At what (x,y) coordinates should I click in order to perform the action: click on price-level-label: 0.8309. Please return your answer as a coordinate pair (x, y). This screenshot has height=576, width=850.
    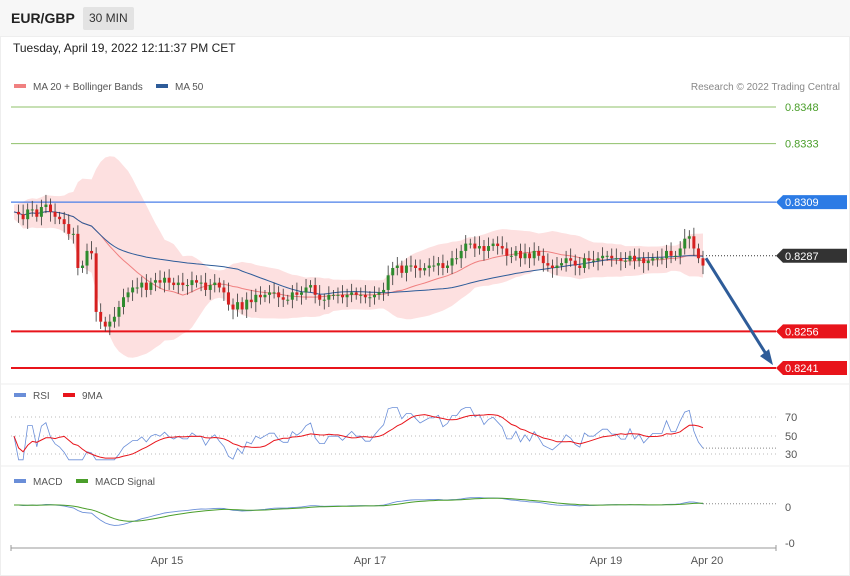
    Looking at the image, I should click on (802, 203).